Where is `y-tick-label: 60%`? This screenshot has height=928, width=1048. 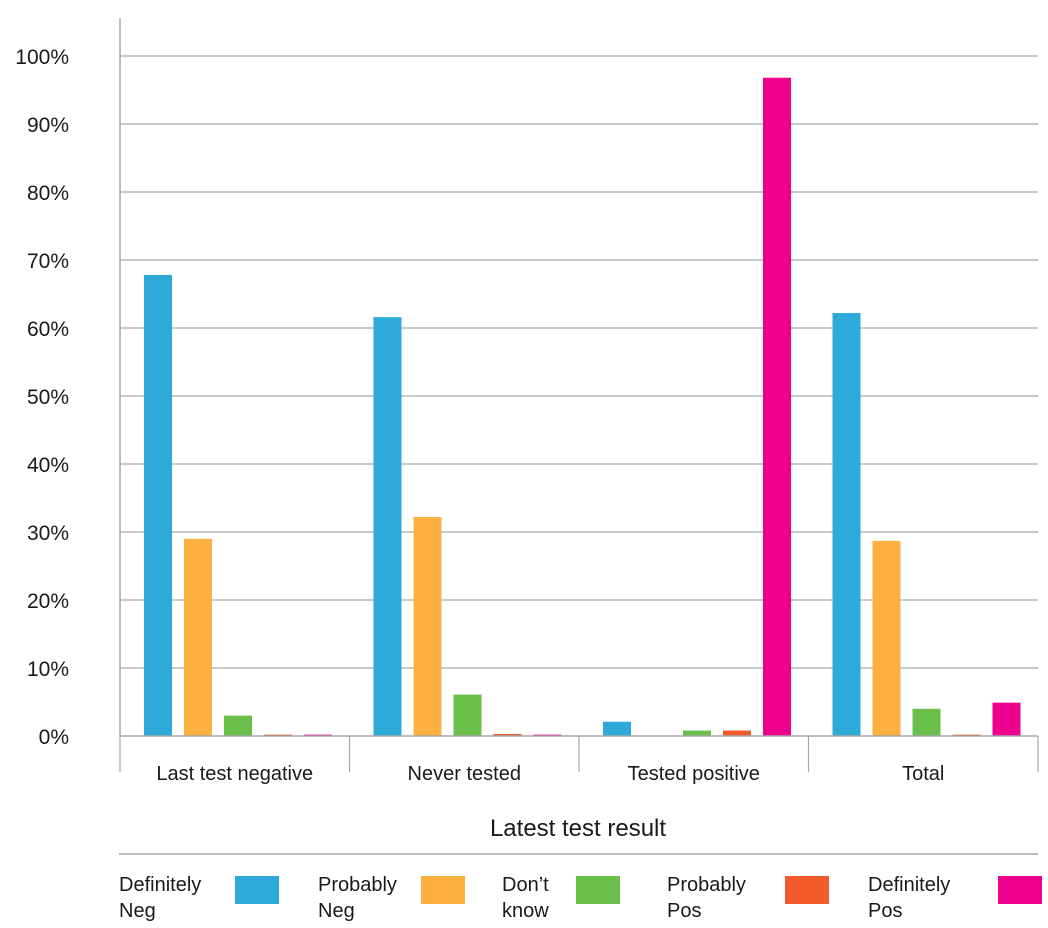 y-tick-label: 60% is located at coordinates (48, 329).